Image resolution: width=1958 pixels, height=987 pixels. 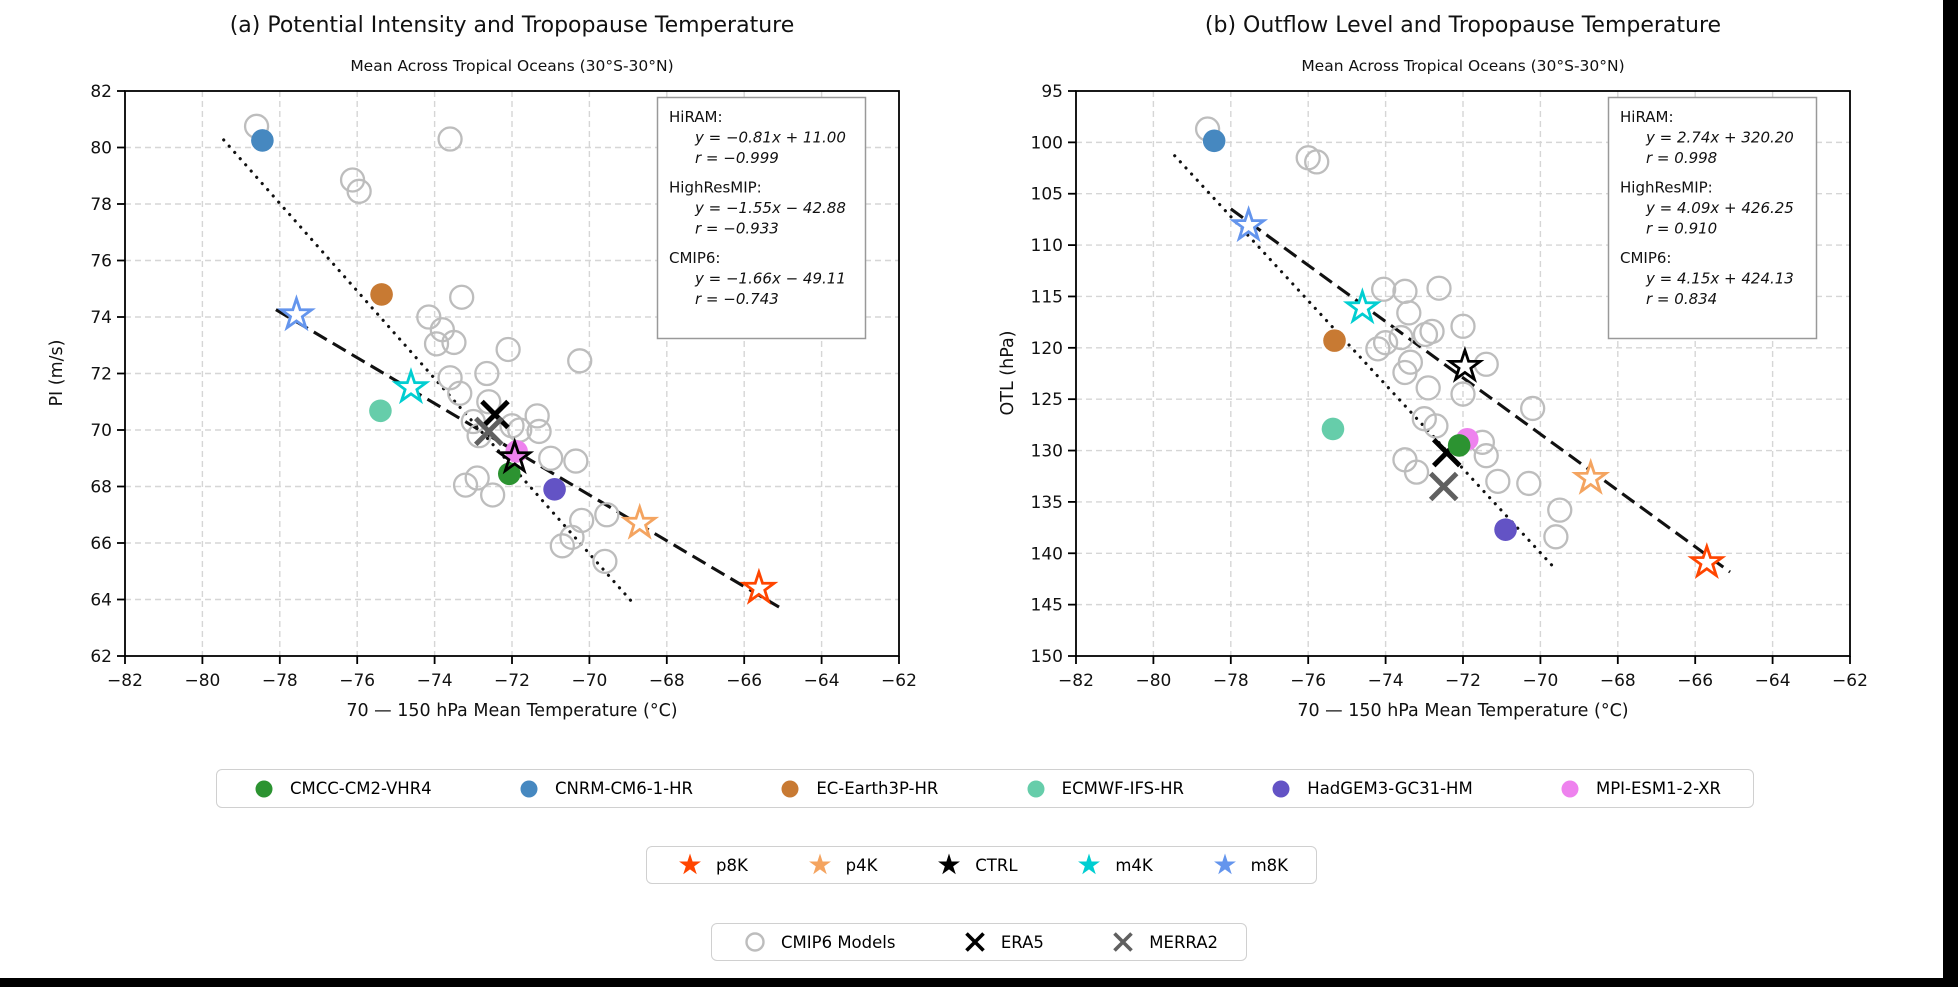 I want to click on y-tick-label: 70, so click(x=101, y=431).